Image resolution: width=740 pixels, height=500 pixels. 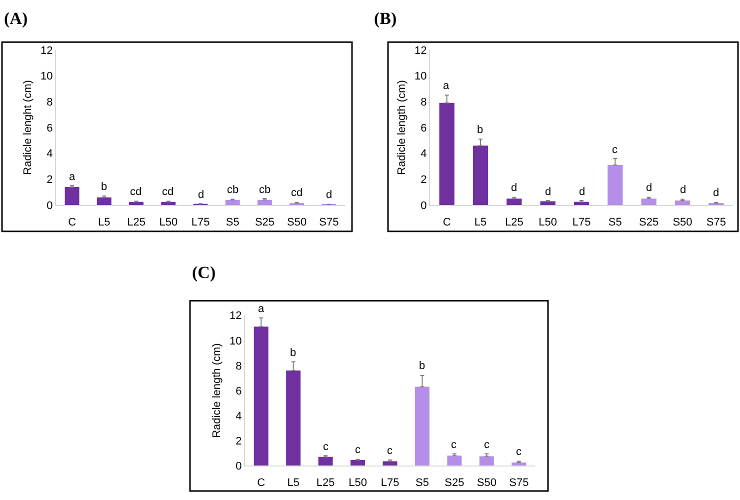 What do you see at coordinates (204, 272) in the screenshot?
I see `chart-title: (C)` at bounding box center [204, 272].